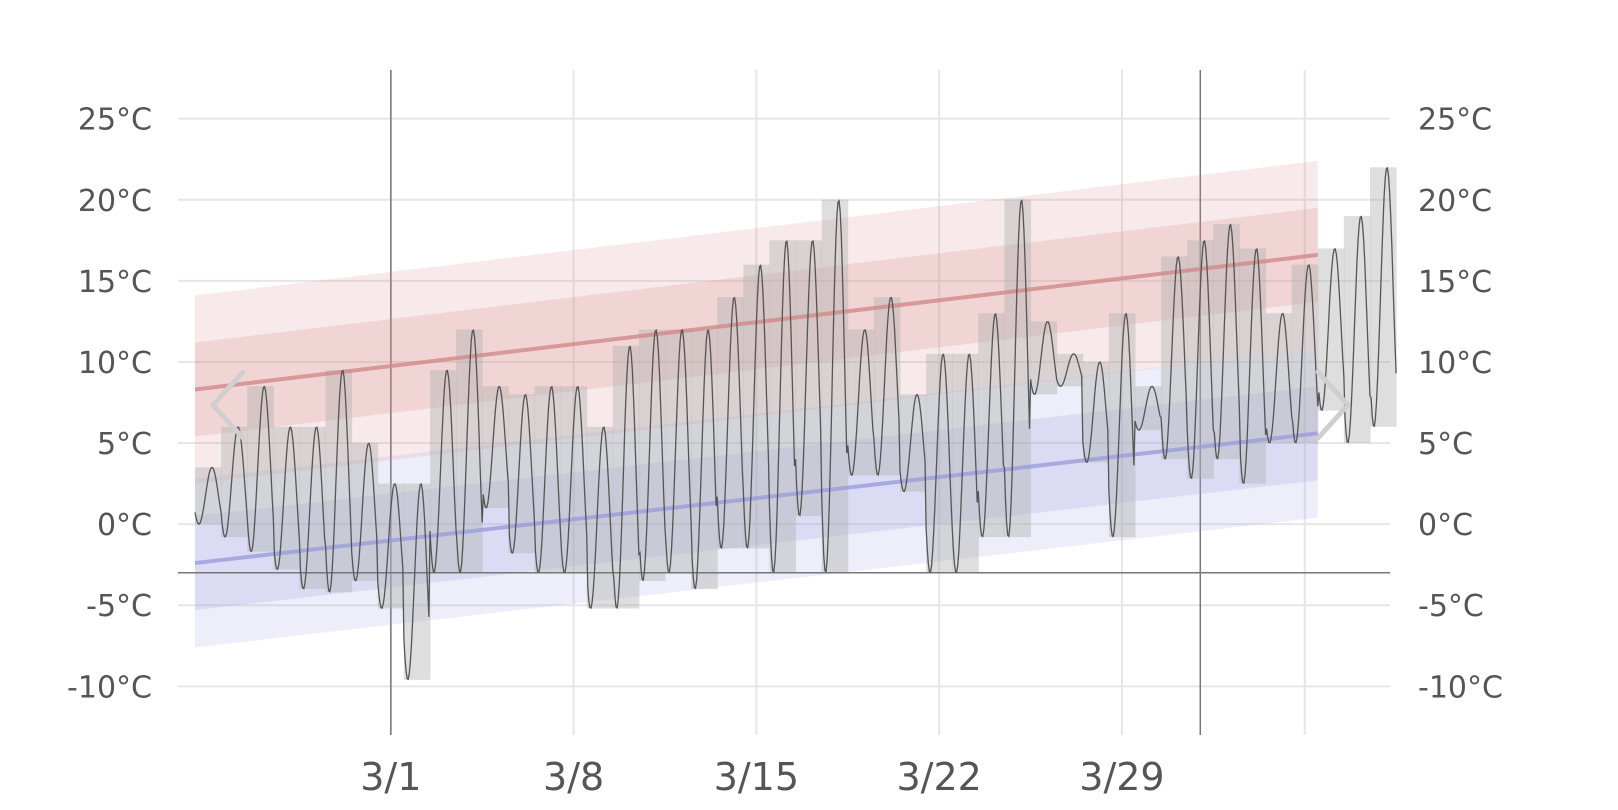  I want to click on y-tick-label-left: 10°C, so click(115, 363).